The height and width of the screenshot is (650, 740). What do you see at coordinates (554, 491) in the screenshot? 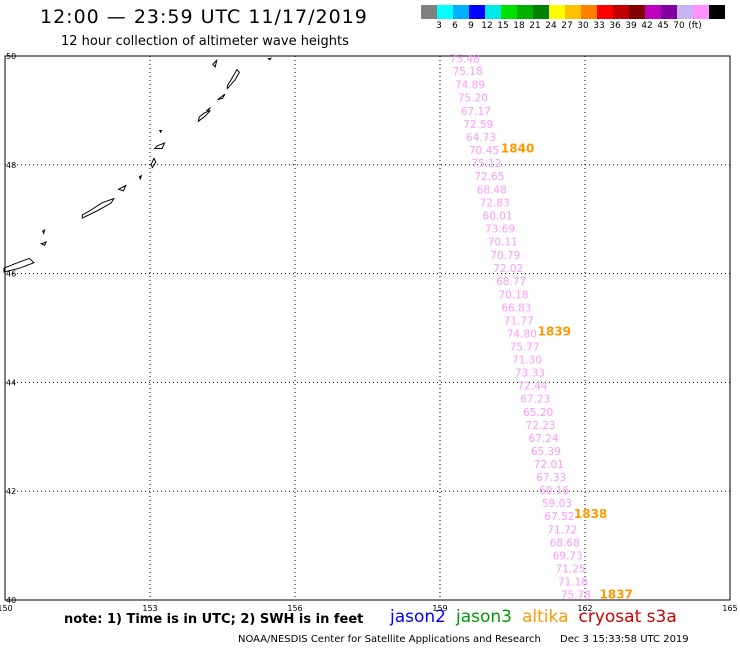
I see `wave-height-value: 60.16` at bounding box center [554, 491].